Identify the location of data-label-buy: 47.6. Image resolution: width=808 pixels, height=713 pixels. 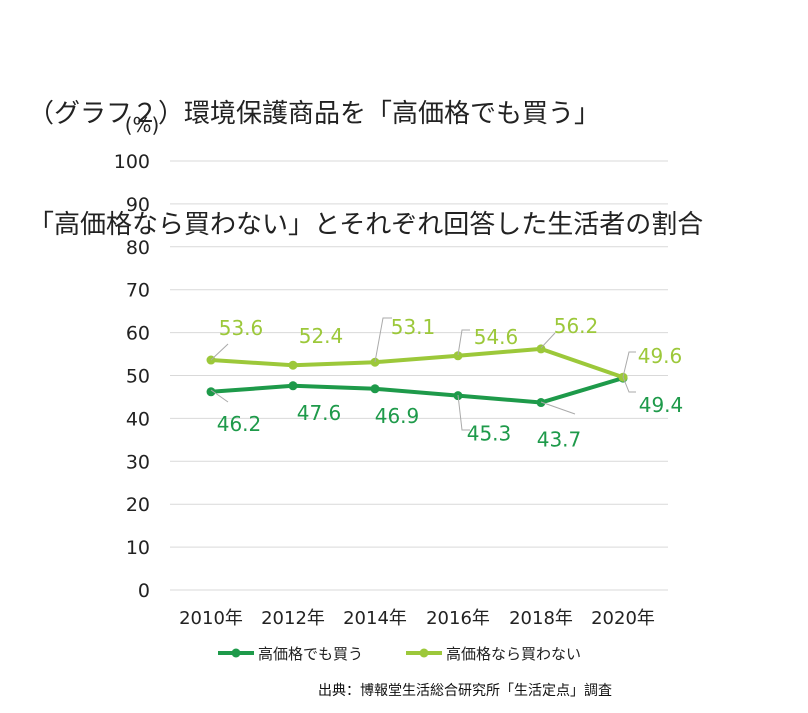
(319, 413).